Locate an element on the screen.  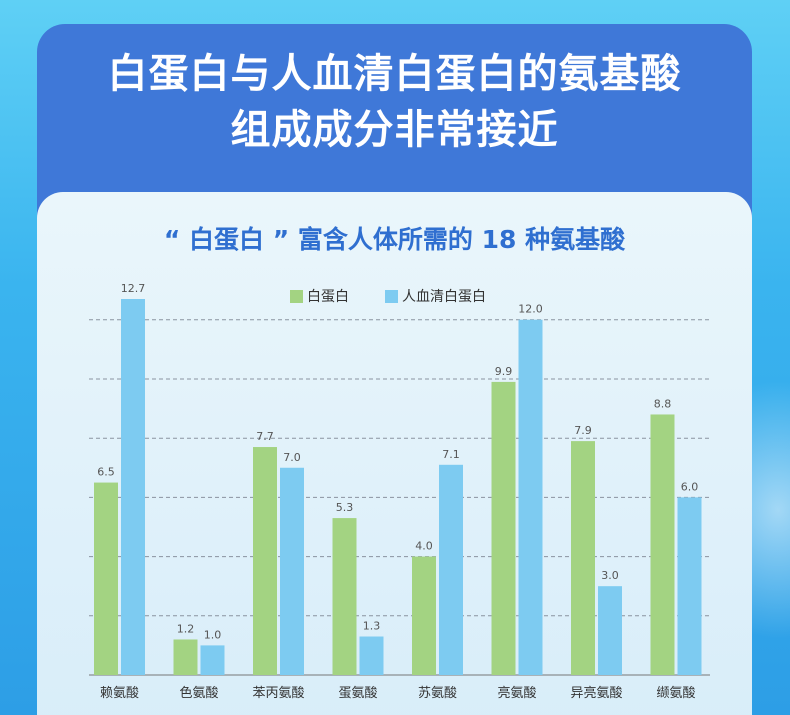
legend-item-albumin: 白蛋白 is located at coordinates (319, 296).